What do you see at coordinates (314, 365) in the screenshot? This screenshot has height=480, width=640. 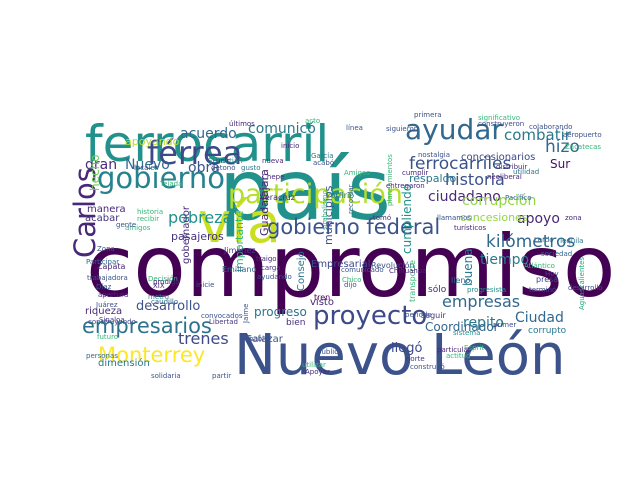 I see `word-151: utilizar` at bounding box center [314, 365].